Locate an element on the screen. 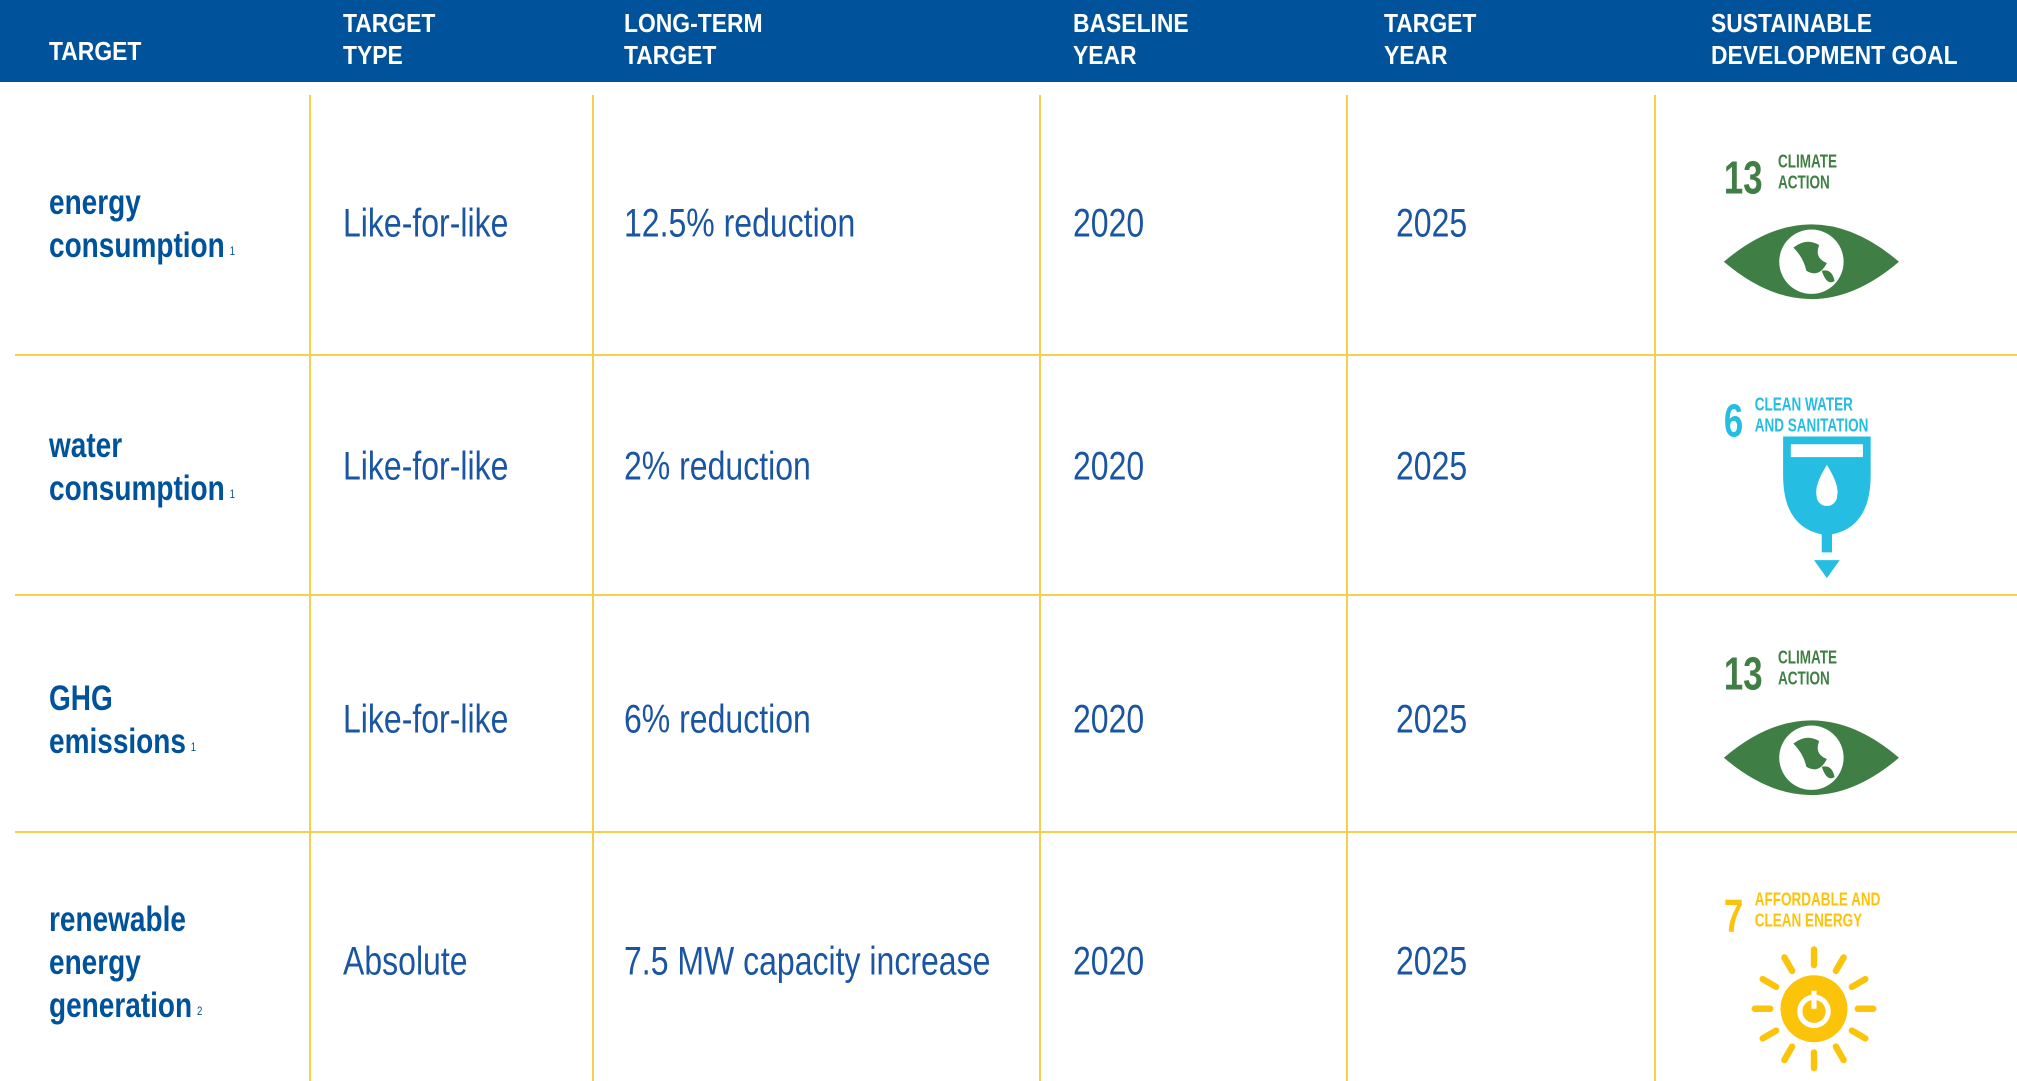 The image size is (2017, 1081). target-name: water is located at coordinates (85, 445).